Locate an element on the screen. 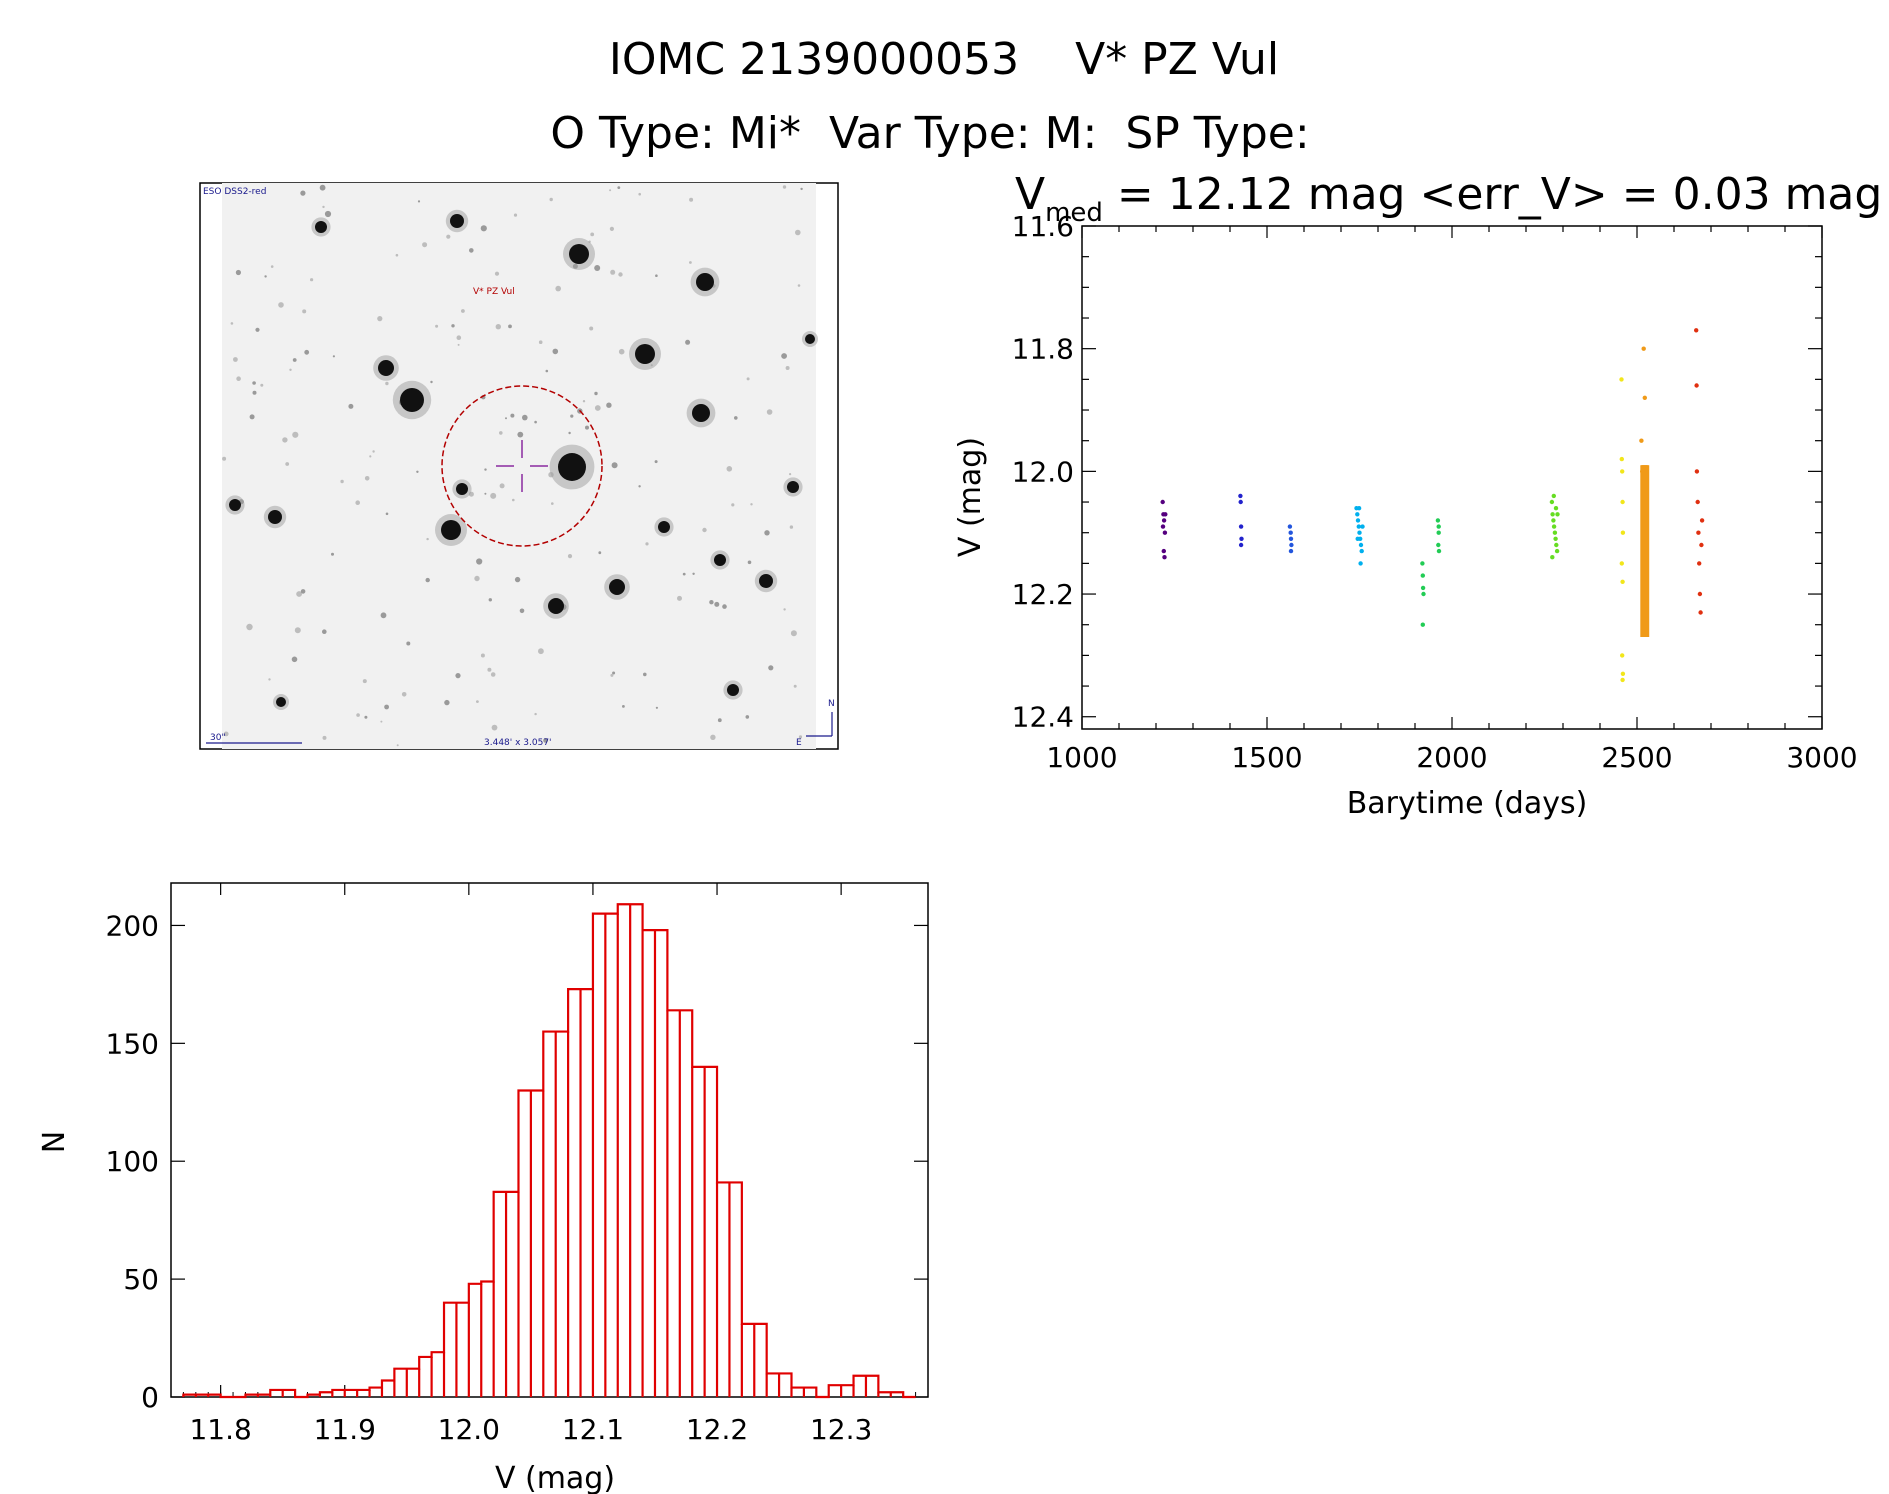 Image resolution: width=1889 pixels, height=1494 pixels. light-curve-title-v: V is located at coordinates (1030, 194).